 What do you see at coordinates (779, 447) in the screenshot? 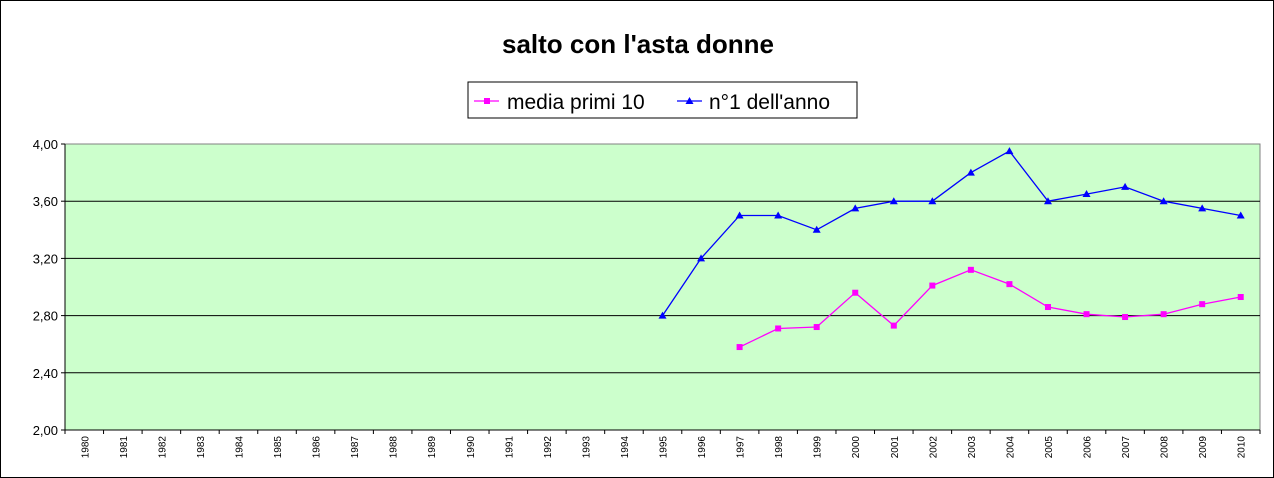
I see `x-tick-label: 1998` at bounding box center [779, 447].